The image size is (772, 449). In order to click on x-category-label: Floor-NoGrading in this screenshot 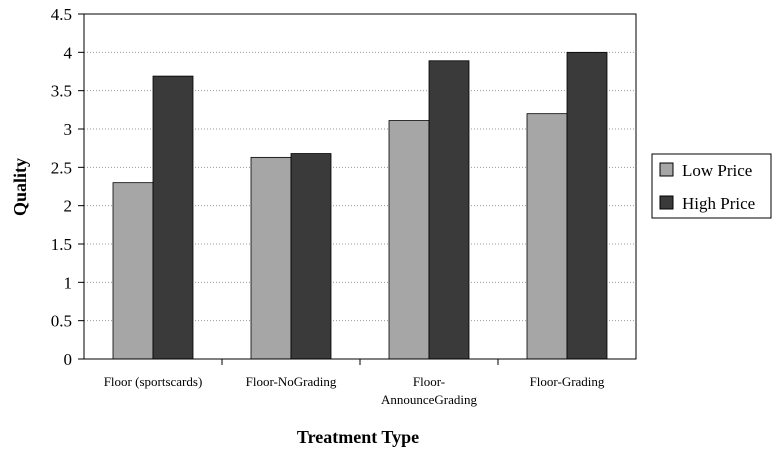, I will do `click(291, 381)`.